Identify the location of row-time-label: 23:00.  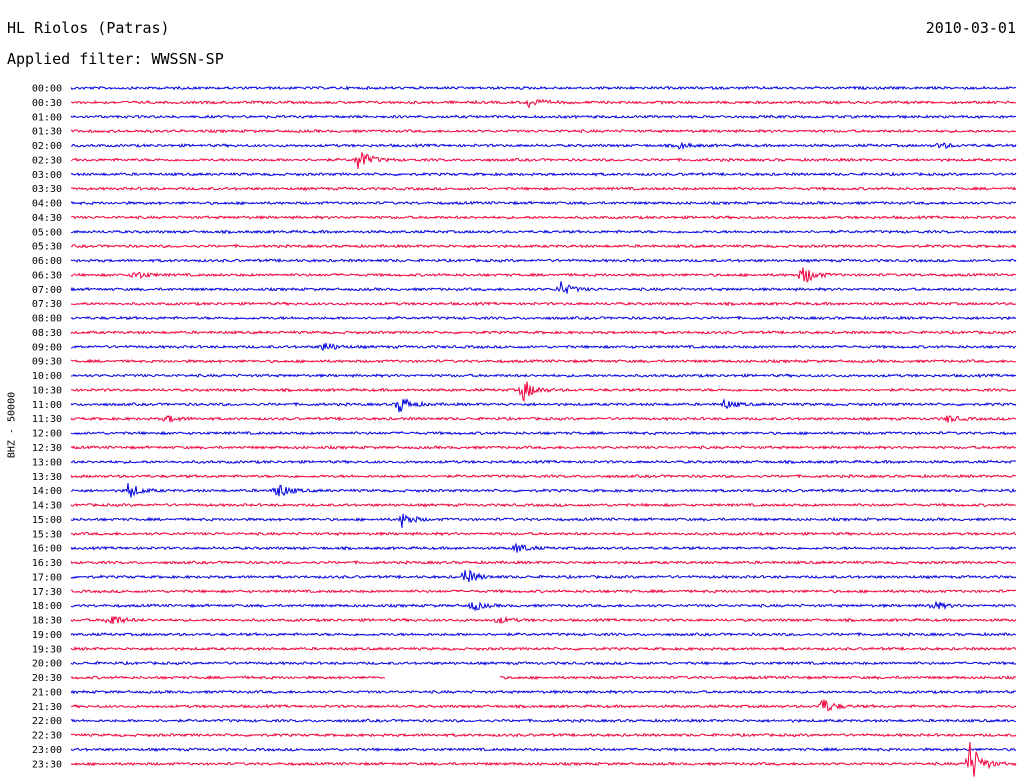
(47, 750).